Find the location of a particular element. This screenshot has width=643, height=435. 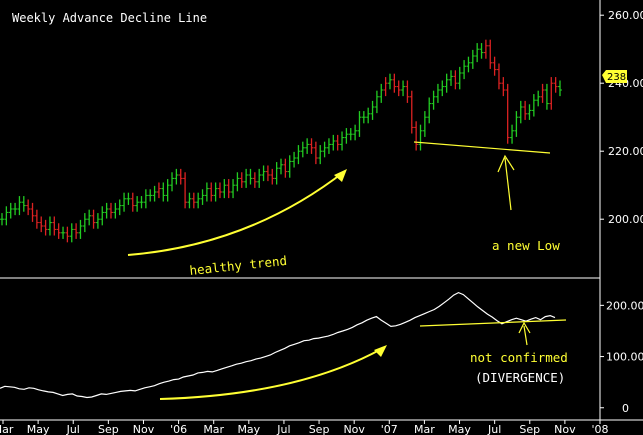

new-low-note: a new Low is located at coordinates (526, 245).